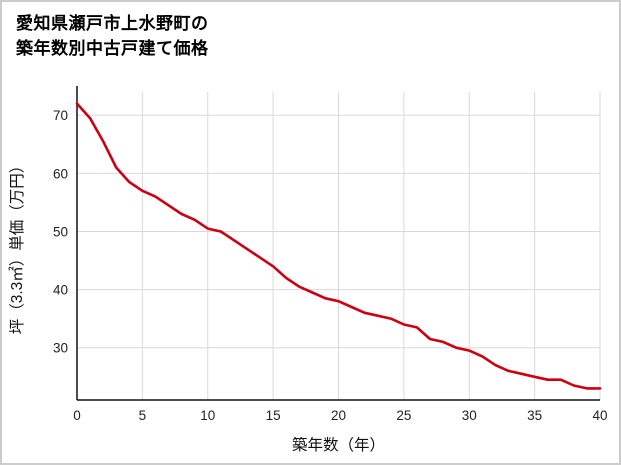 The width and height of the screenshot is (621, 465). What do you see at coordinates (338, 415) in the screenshot?
I see `x-tick-label: 20` at bounding box center [338, 415].